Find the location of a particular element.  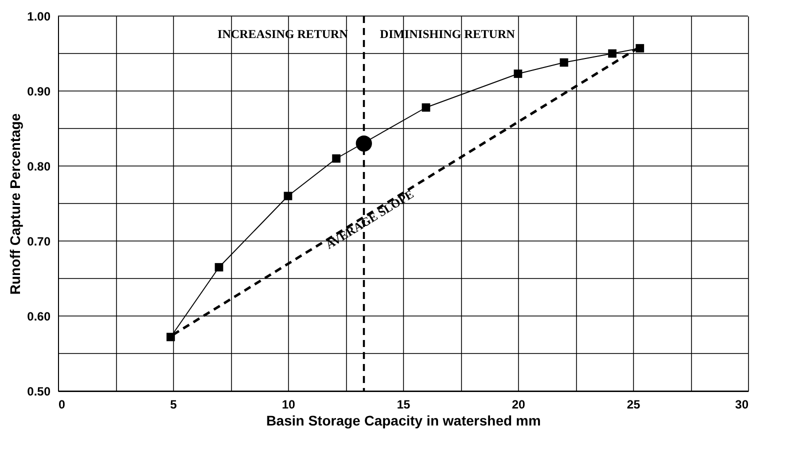

y-tick-label: 1.00 is located at coordinates (39, 17).